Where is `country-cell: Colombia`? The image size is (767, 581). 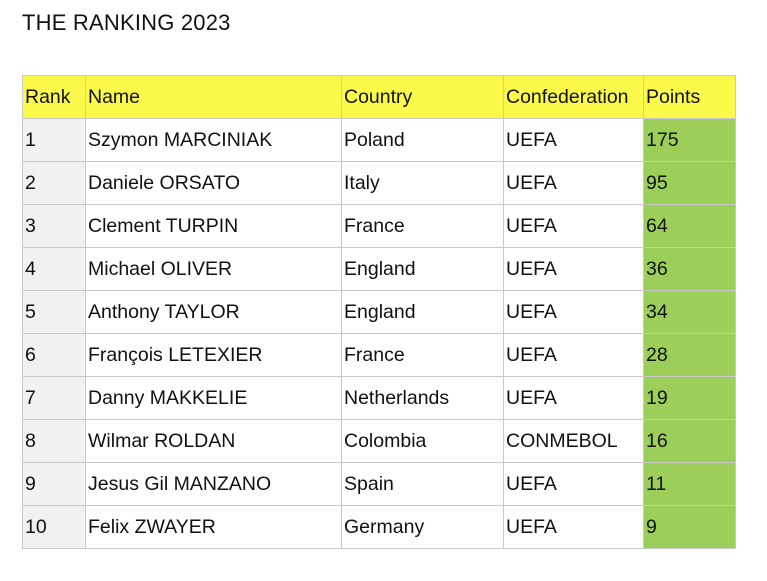
country-cell: Colombia is located at coordinates (422, 441).